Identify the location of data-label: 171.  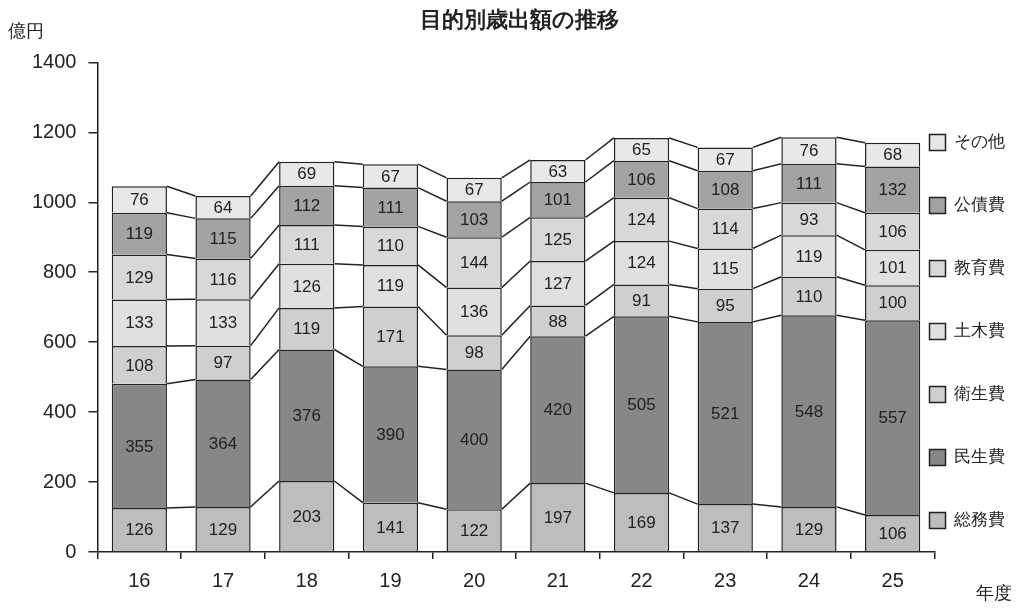
(390, 337).